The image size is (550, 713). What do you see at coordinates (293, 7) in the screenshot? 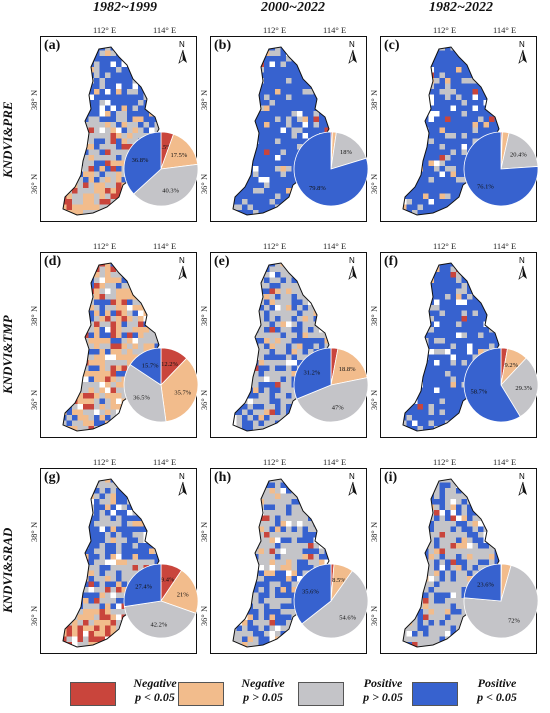
I see `column-title-2: 2000~2022` at bounding box center [293, 7].